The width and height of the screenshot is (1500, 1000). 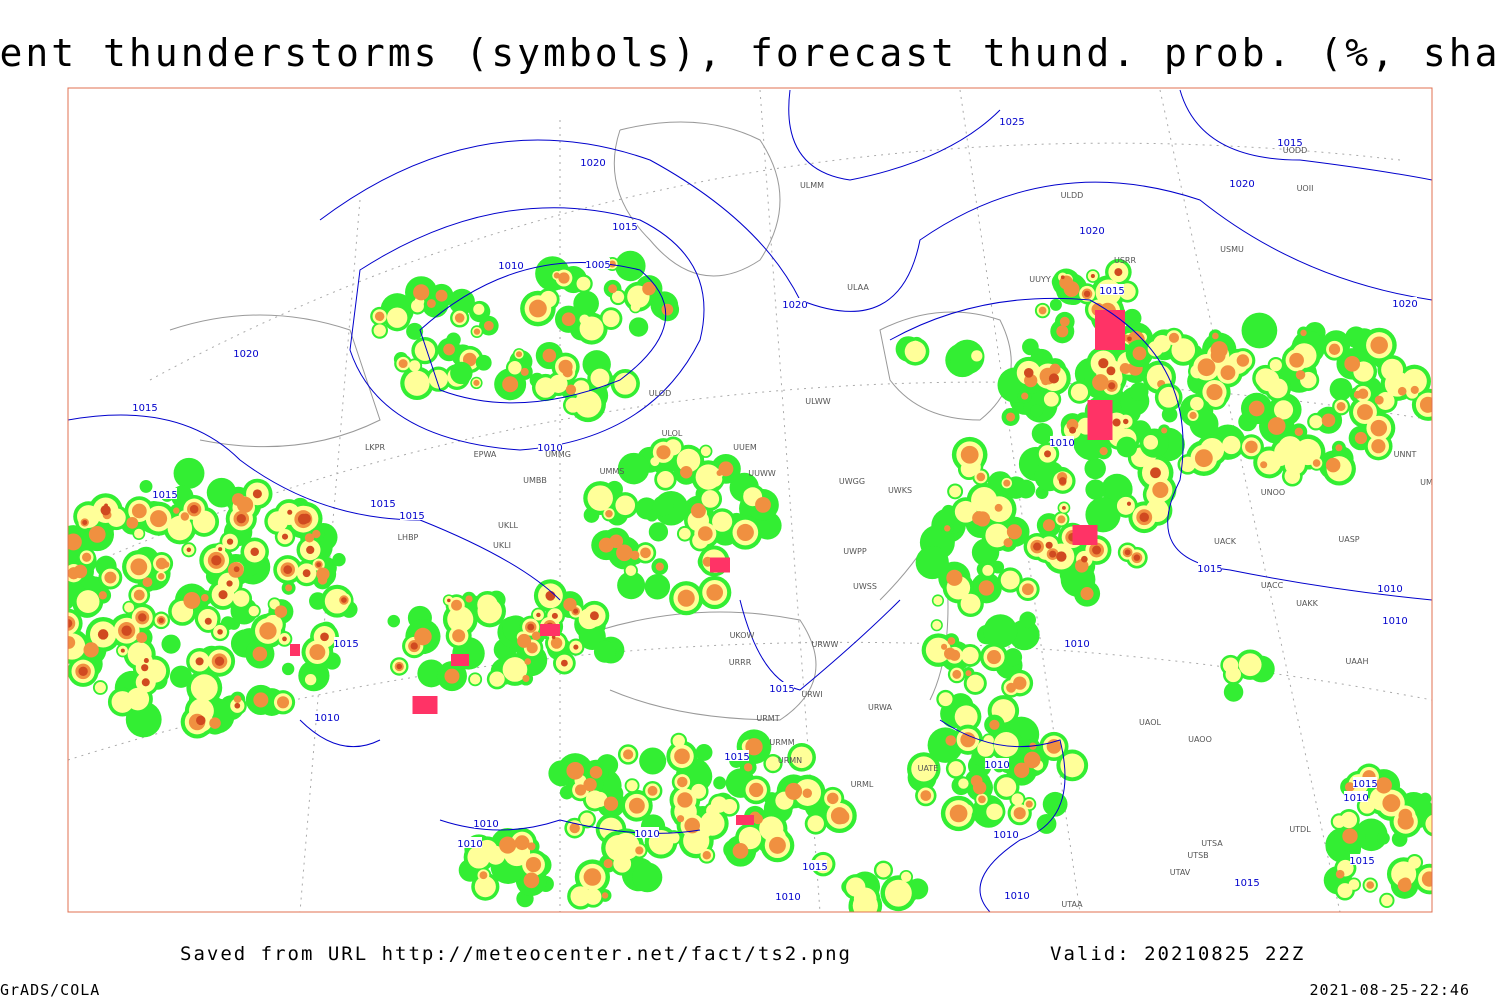 I want to click on station-label: UAOL, so click(x=1150, y=722).